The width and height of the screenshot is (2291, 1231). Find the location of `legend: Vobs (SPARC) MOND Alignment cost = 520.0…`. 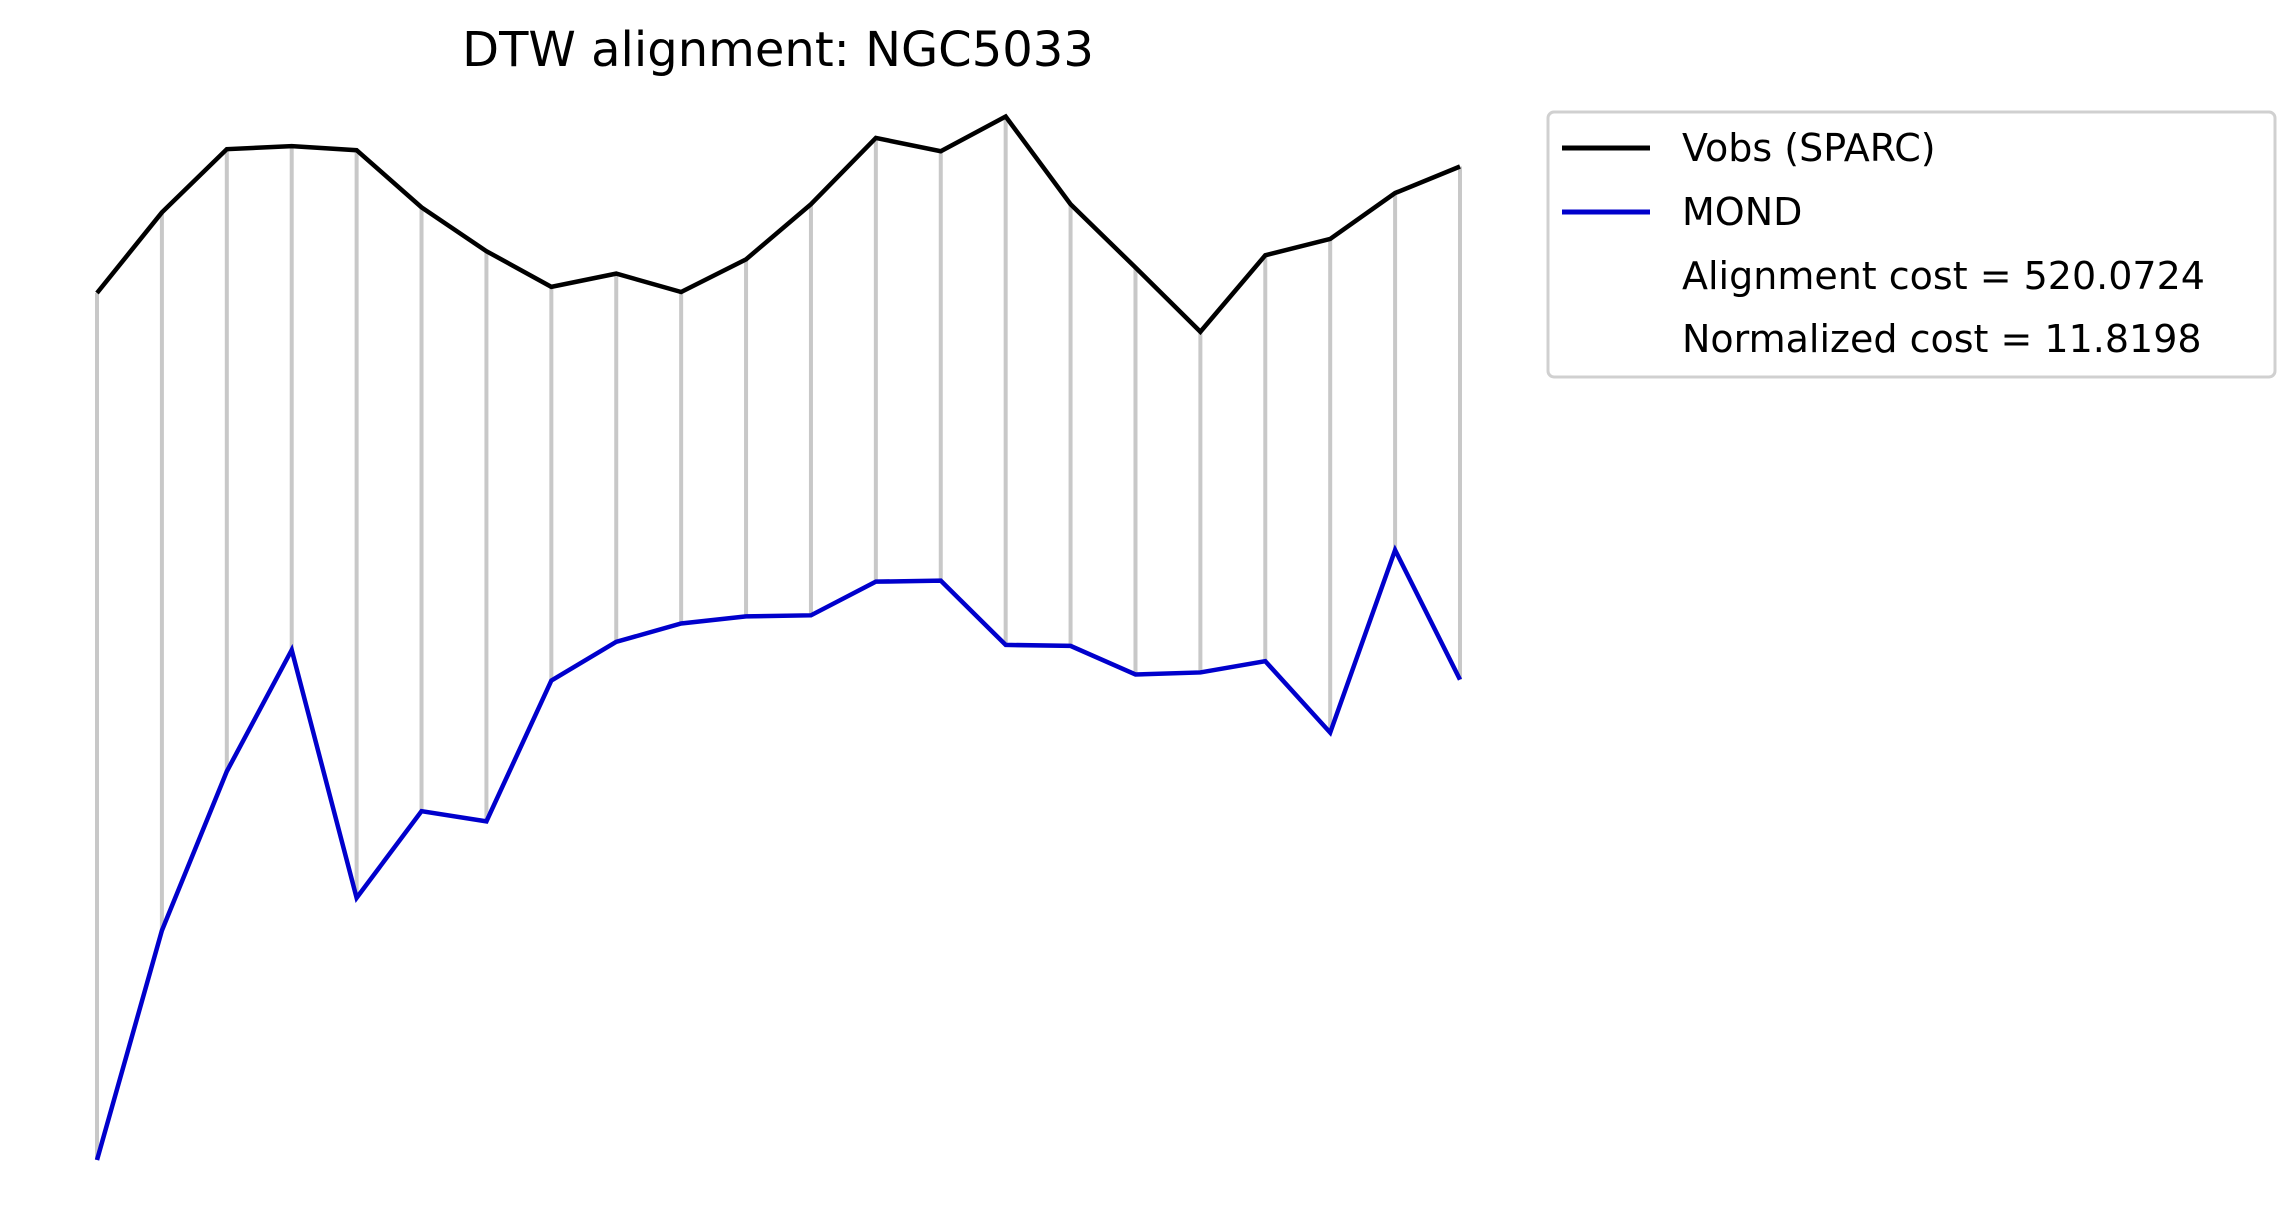

legend: Vobs (SPARC) MOND Alignment cost = 520.0… is located at coordinates (1911, 244).